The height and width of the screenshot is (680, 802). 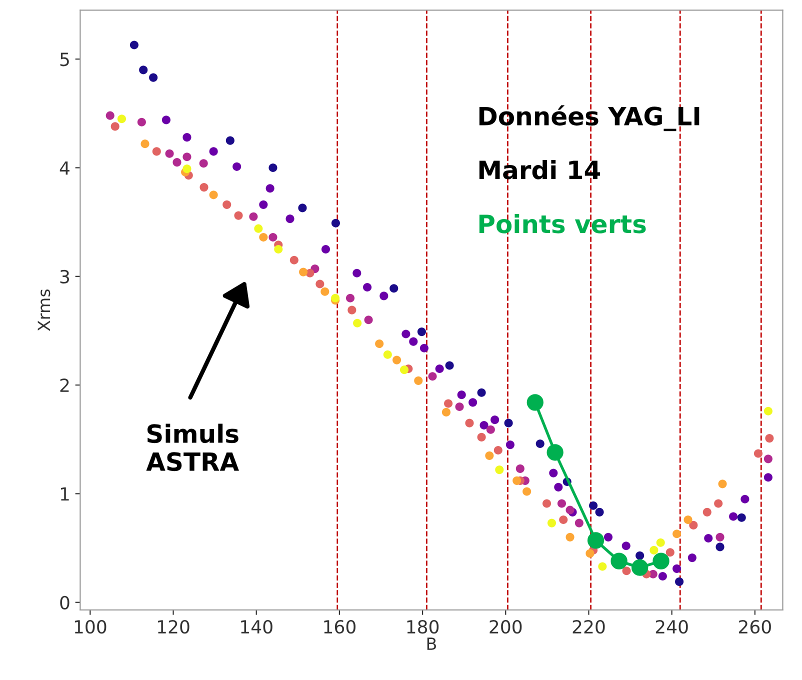 I want to click on y-tick-label: 2, so click(x=64, y=385).